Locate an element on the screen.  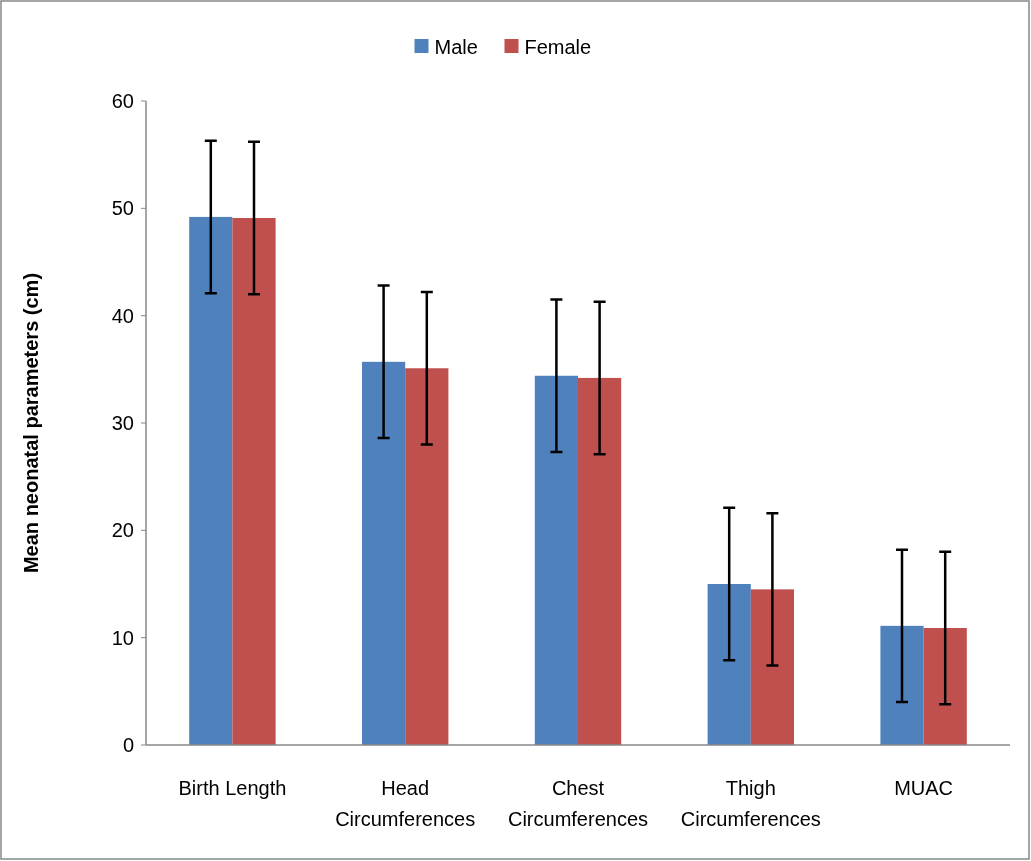
x-tick-label: Birth Length is located at coordinates (232, 788).